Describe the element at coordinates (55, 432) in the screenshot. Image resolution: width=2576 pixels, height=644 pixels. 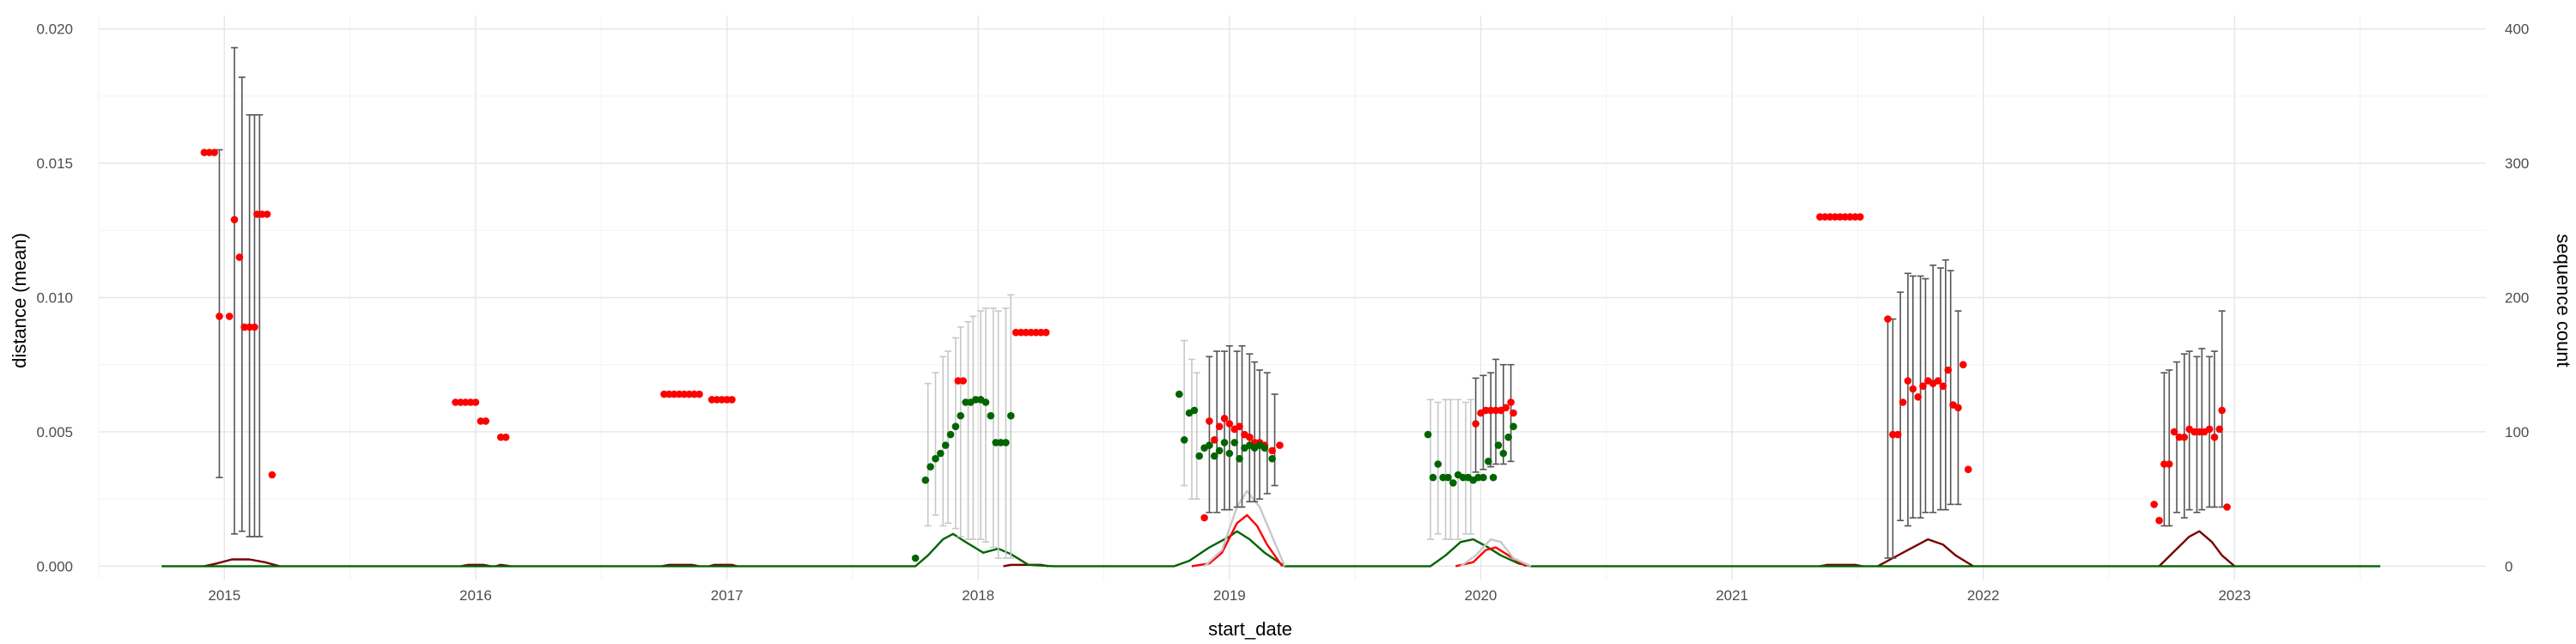
I see `y-tick-label: 0.005` at that location.